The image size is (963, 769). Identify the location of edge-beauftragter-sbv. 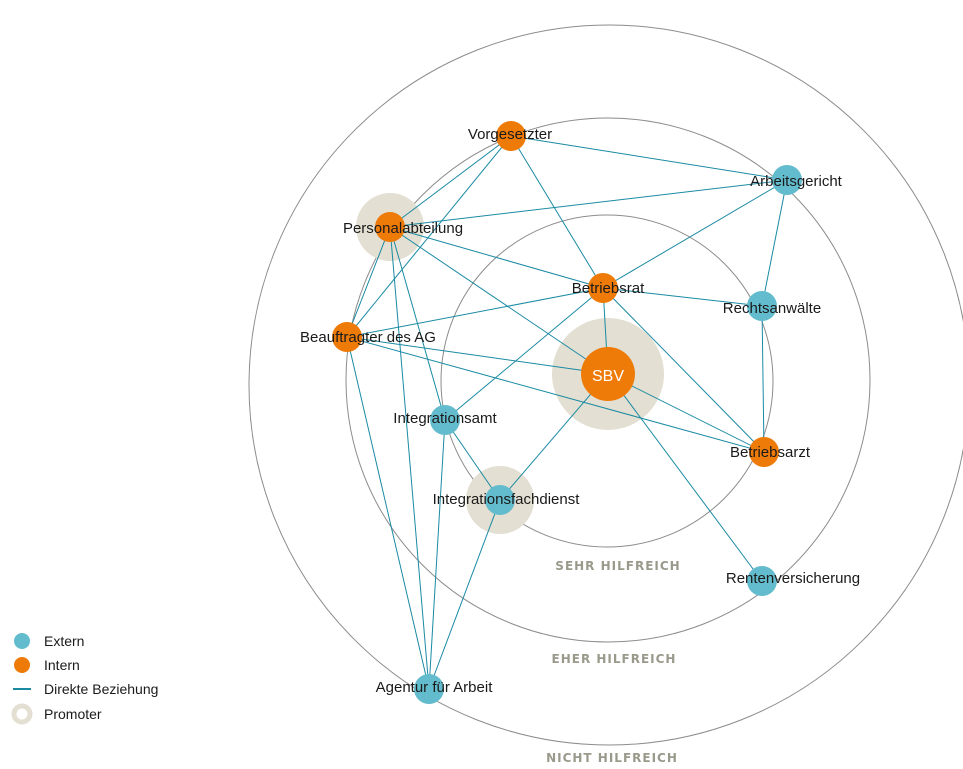
(477, 355).